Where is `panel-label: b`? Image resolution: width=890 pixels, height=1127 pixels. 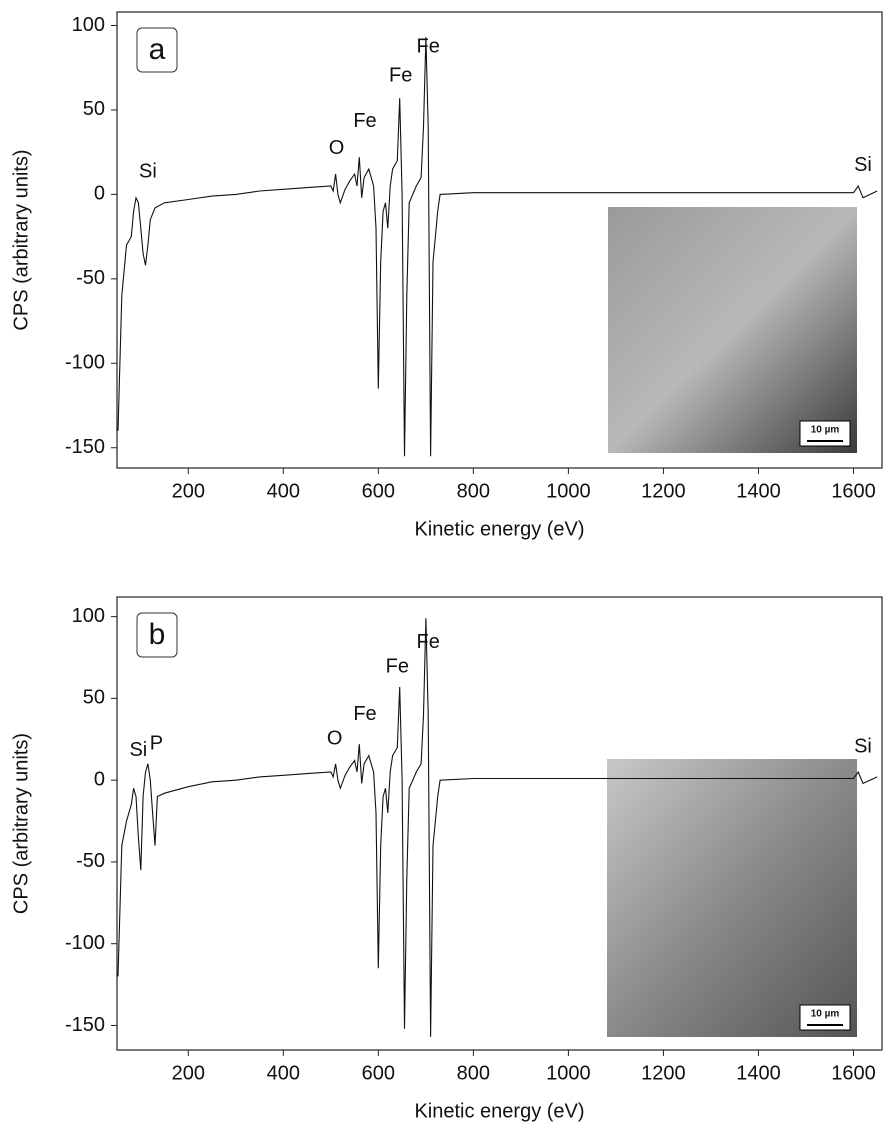
panel-label: b is located at coordinates (157, 634).